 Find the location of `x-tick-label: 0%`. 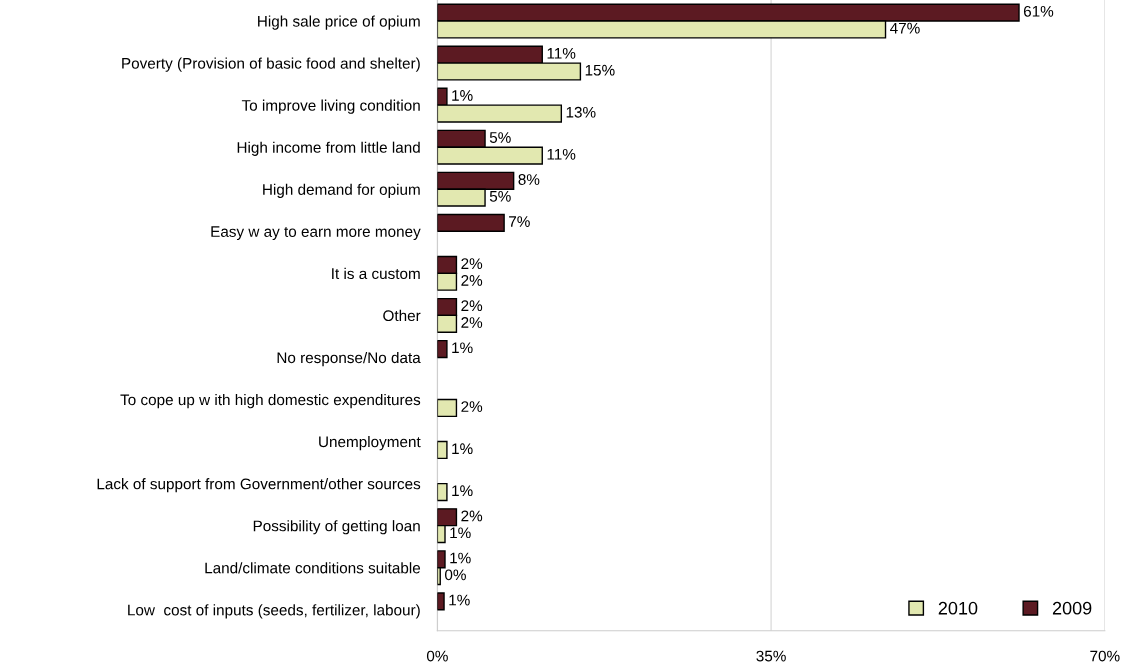

x-tick-label: 0% is located at coordinates (437, 656).